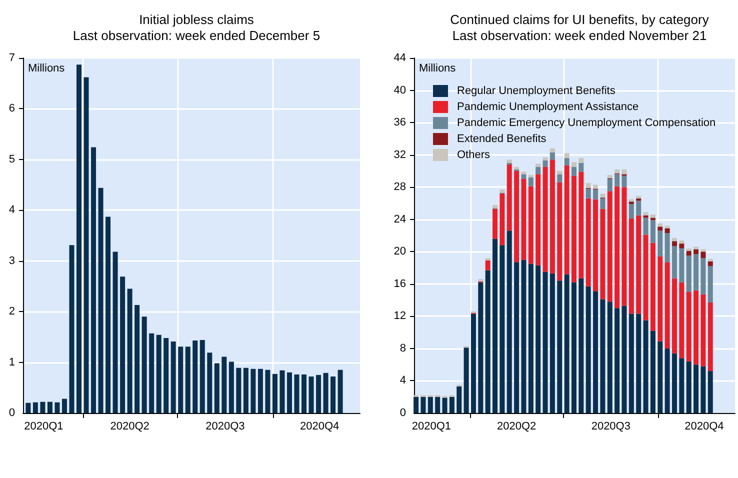 The image size is (738, 478). I want to click on x-tick-label: 2020Q2, so click(130, 426).